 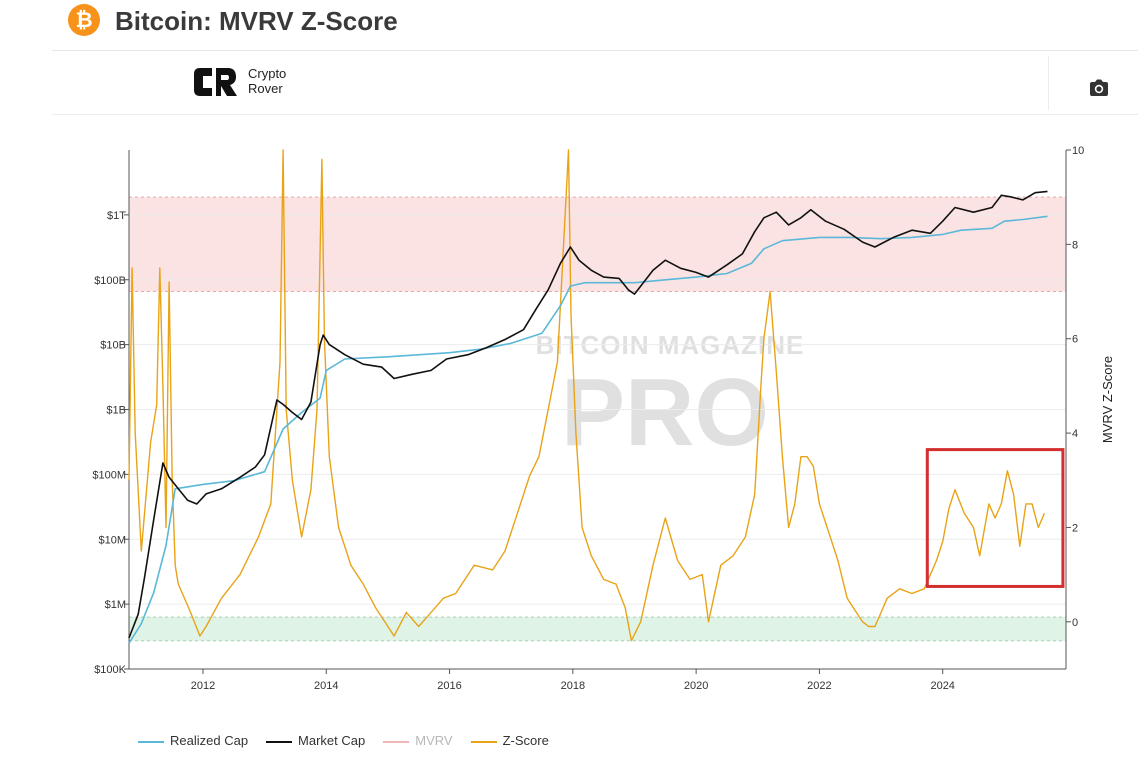 What do you see at coordinates (434, 740) in the screenshot?
I see `legend-label: MVRV` at bounding box center [434, 740].